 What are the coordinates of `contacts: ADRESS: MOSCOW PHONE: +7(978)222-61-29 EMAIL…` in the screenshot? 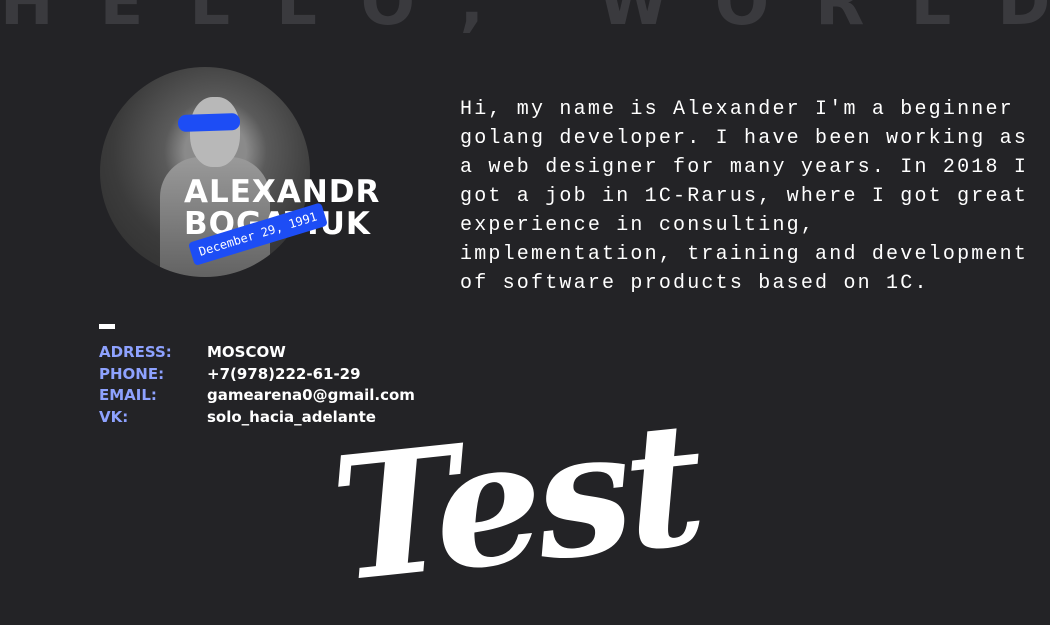 It's located at (257, 386).